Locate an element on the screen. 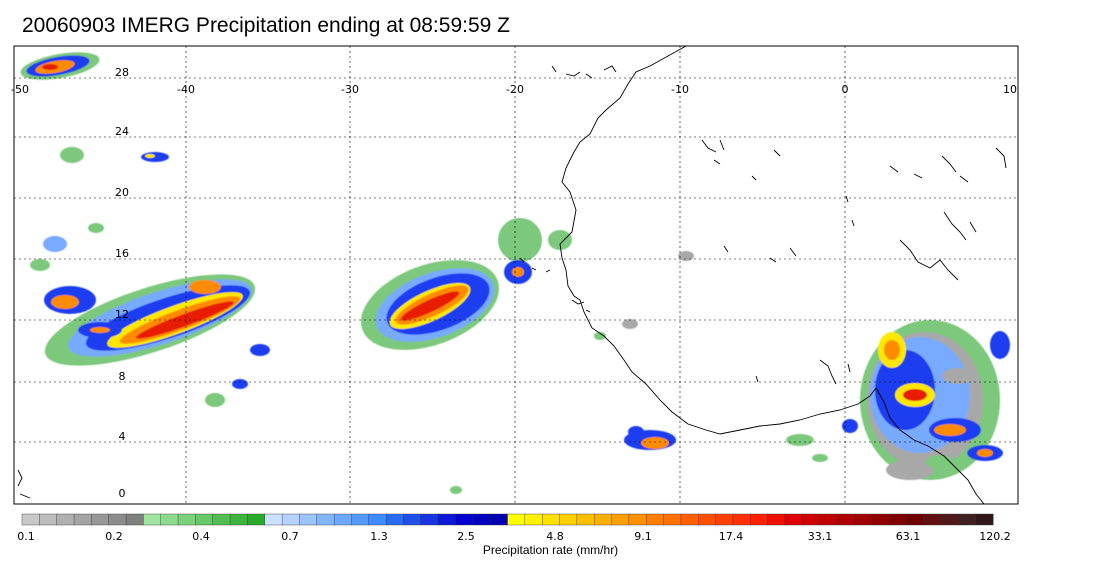  latitude-labels: 28 24 20 16 12 8 4 0 is located at coordinates (122, 283).